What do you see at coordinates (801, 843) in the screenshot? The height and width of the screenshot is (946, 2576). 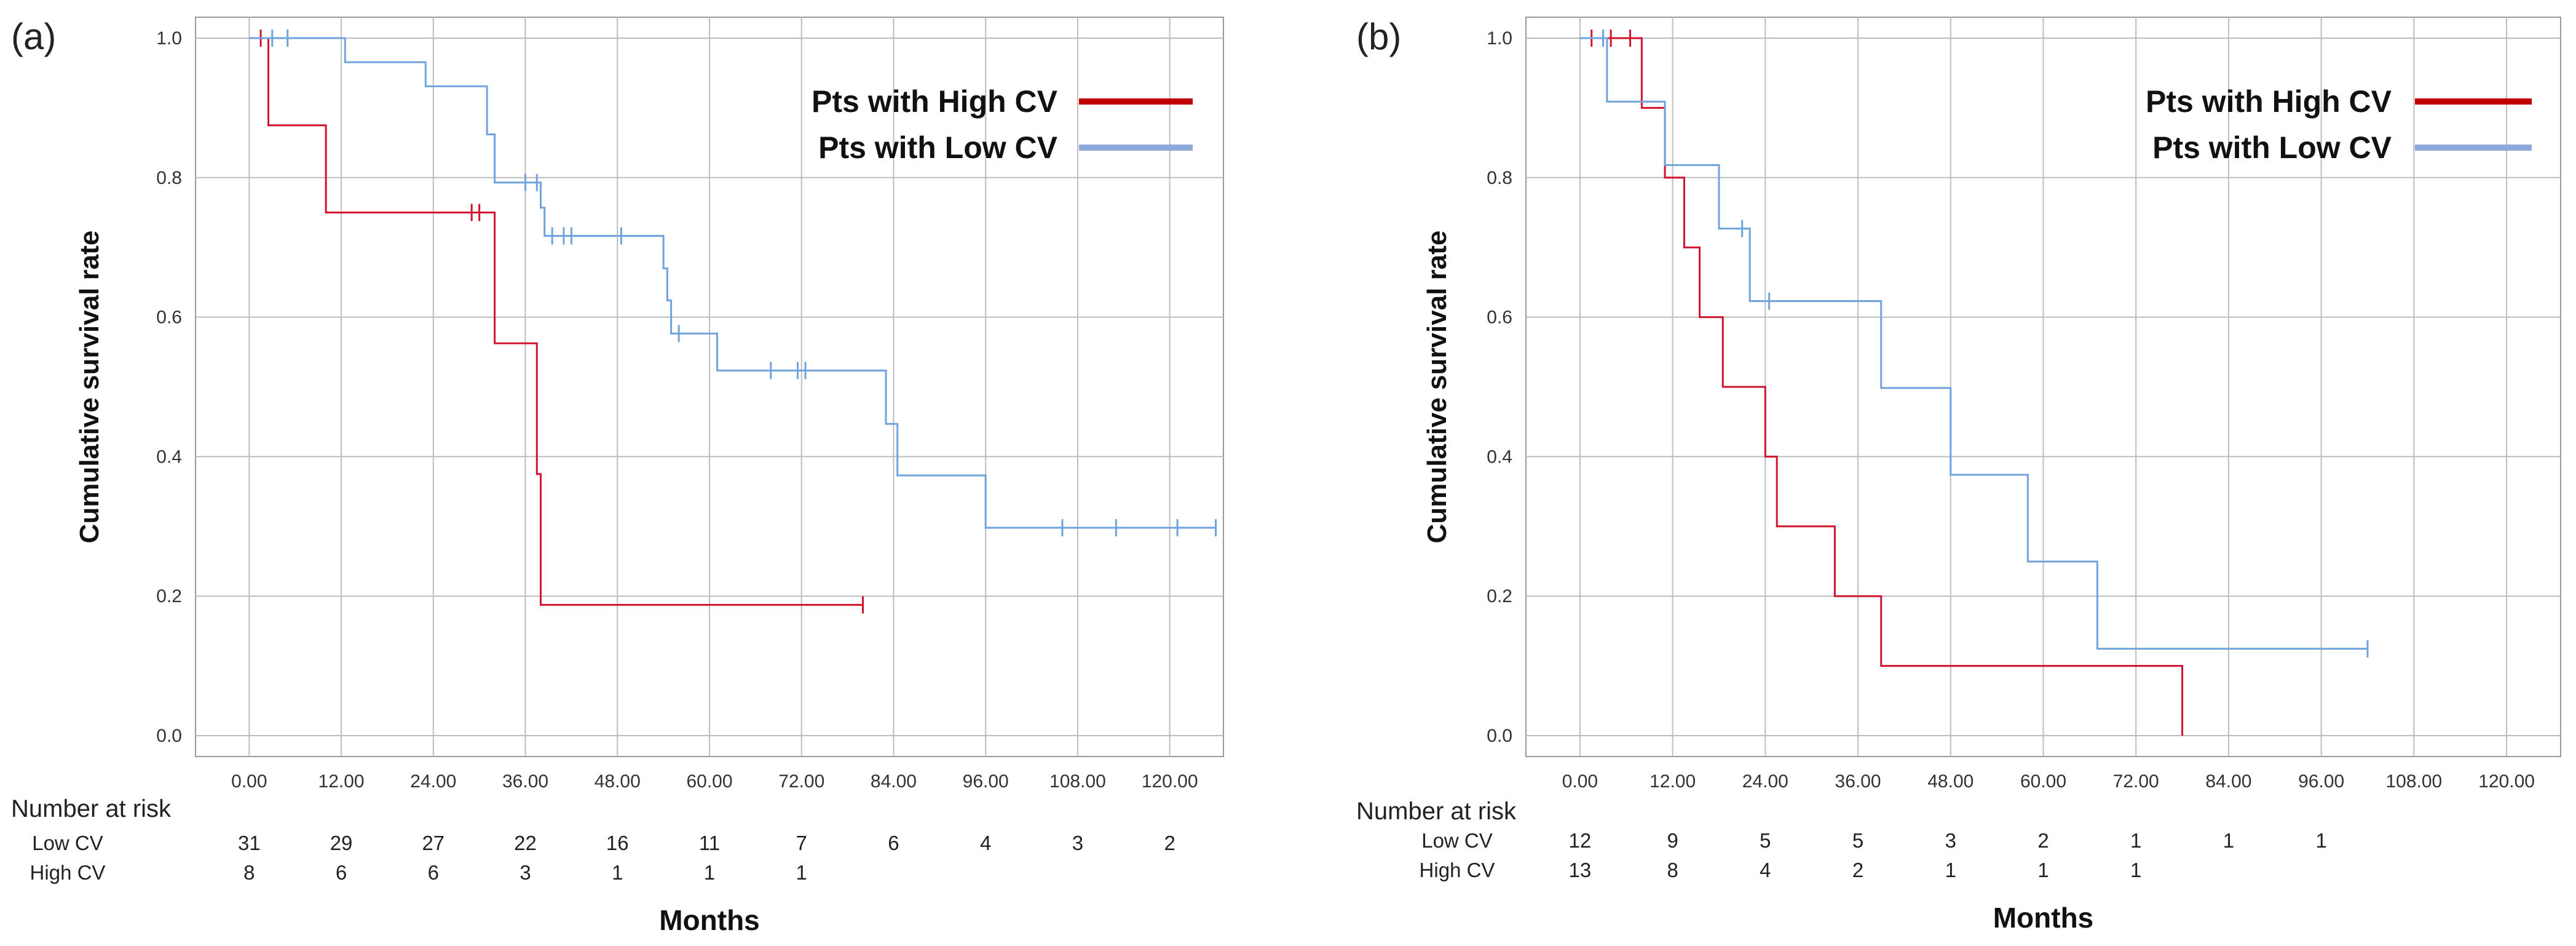 I see `risk-count: 7` at bounding box center [801, 843].